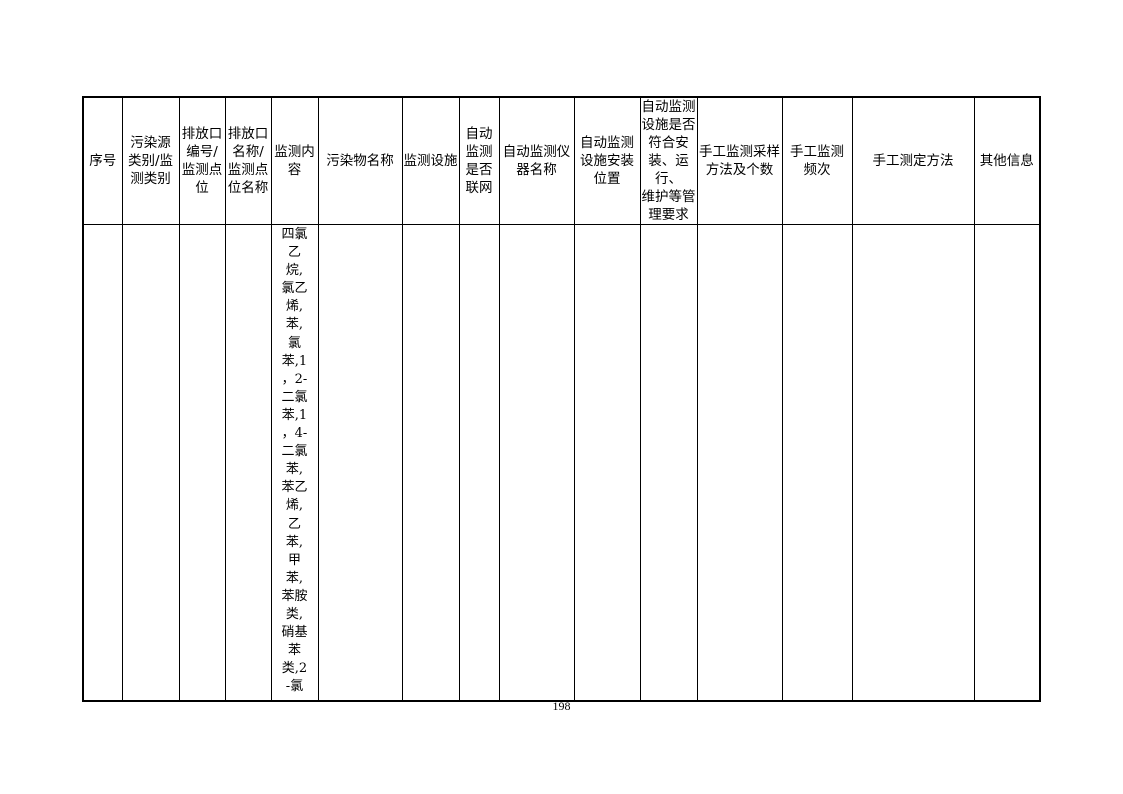 This screenshot has width=1123, height=794. What do you see at coordinates (248, 160) in the screenshot?
I see `header-outlet-name: 排放口 名称/ 监测点 位名称` at bounding box center [248, 160].